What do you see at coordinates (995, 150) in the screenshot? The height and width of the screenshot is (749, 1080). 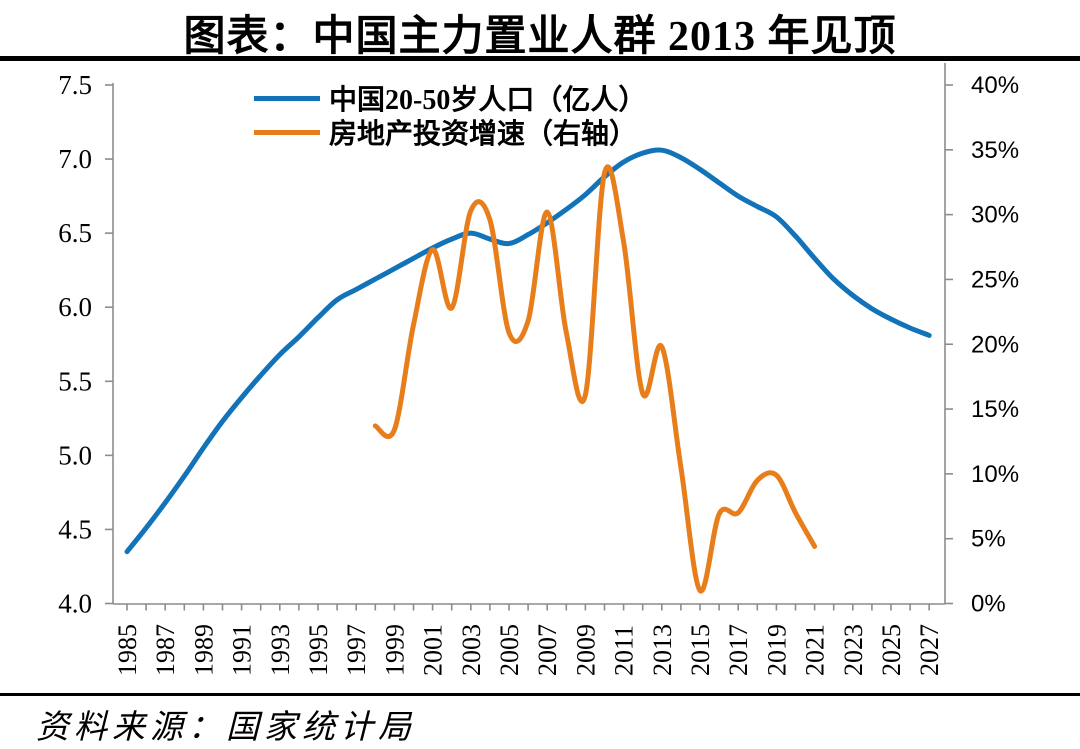 I see `right-axis-tick-label: 35%` at bounding box center [995, 150].